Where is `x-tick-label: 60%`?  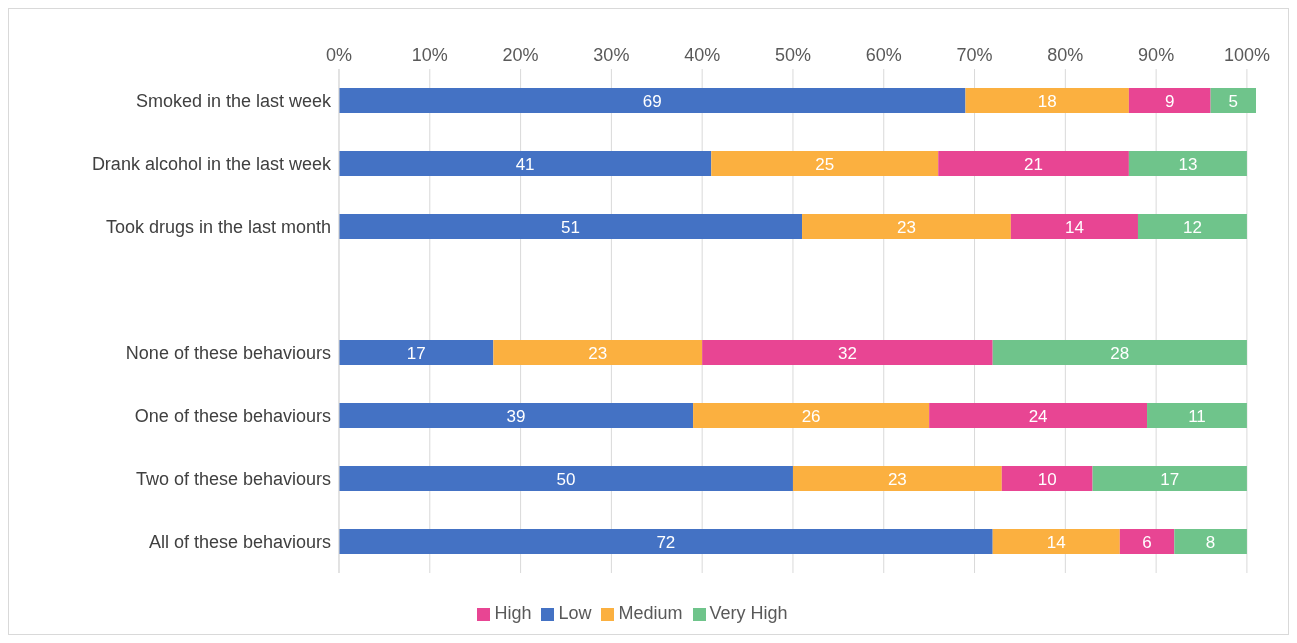
x-tick-label: 60% is located at coordinates (883, 55).